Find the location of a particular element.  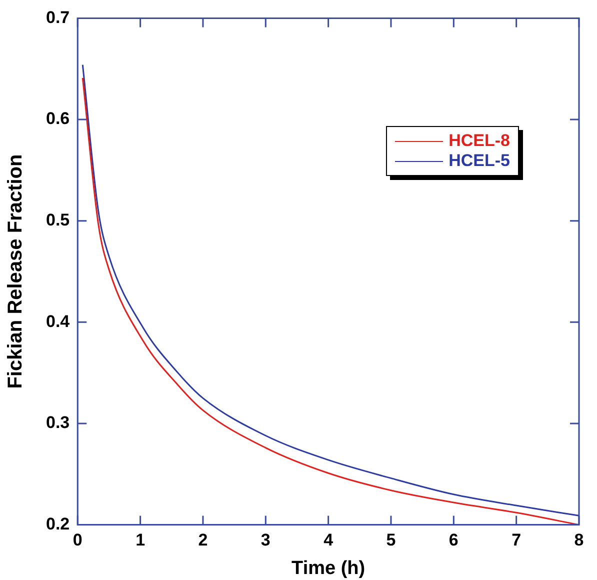

y-axis-title: Fickian Release Fraction is located at coordinates (15, 271).